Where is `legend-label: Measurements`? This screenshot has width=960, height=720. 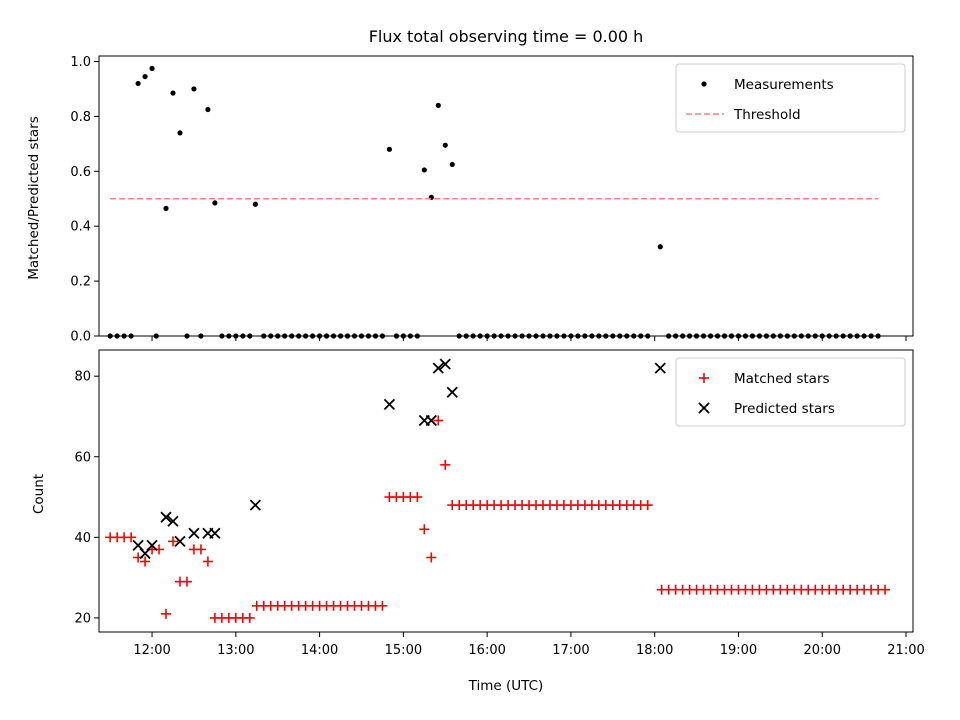 legend-label: Measurements is located at coordinates (784, 85).